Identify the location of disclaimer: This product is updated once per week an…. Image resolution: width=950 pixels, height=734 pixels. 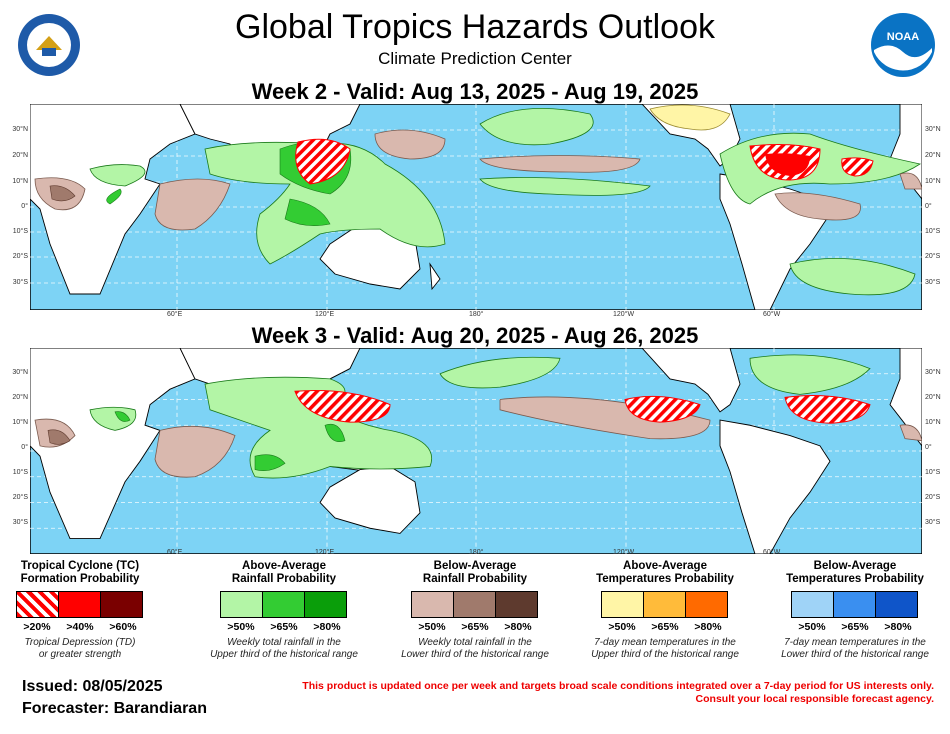
(618, 692).